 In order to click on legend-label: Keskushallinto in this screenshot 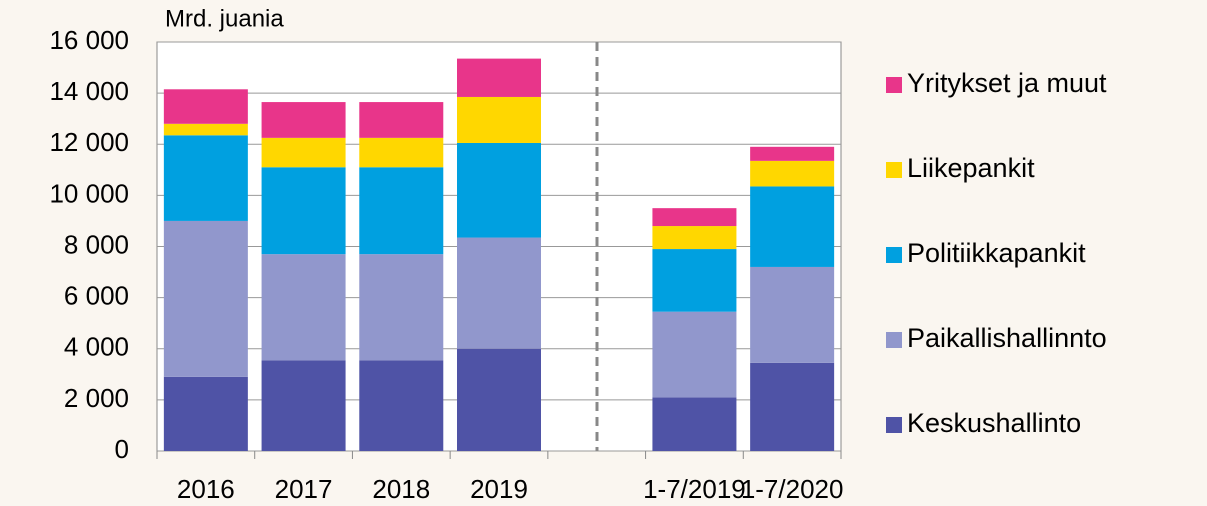, I will do `click(994, 423)`.